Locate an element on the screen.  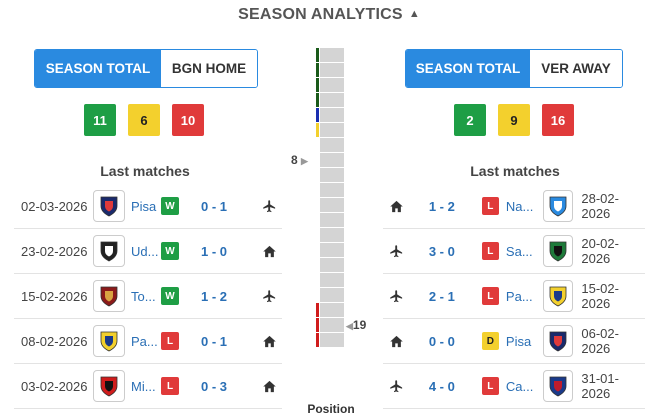
match-date: 23-02-2026 is located at coordinates (54, 251).